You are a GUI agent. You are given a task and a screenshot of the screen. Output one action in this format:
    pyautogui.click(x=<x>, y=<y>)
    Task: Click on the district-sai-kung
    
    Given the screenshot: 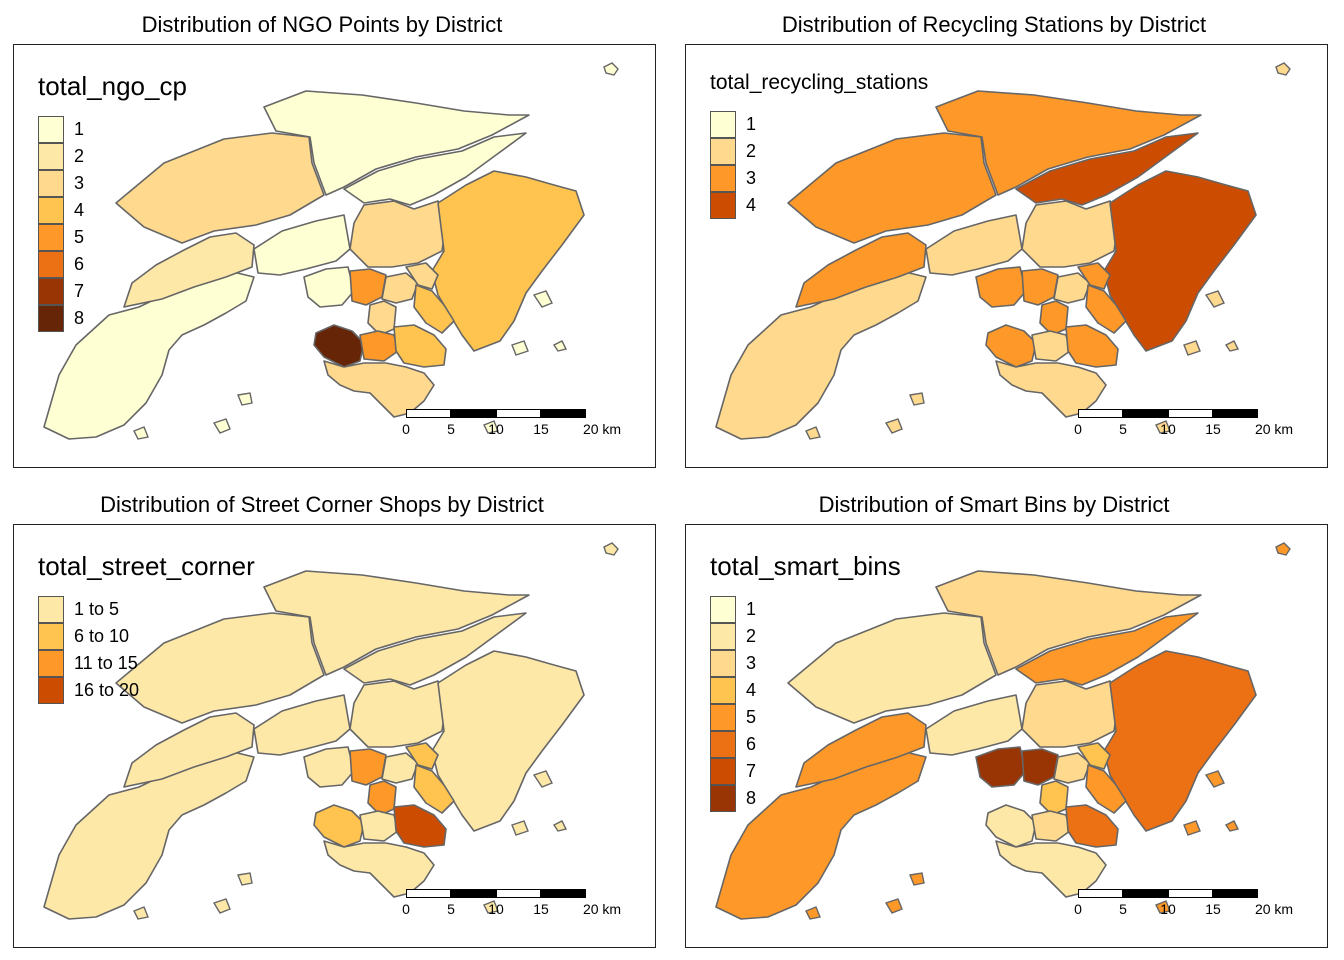 What is the action you would take?
    pyautogui.click(x=1180, y=741)
    